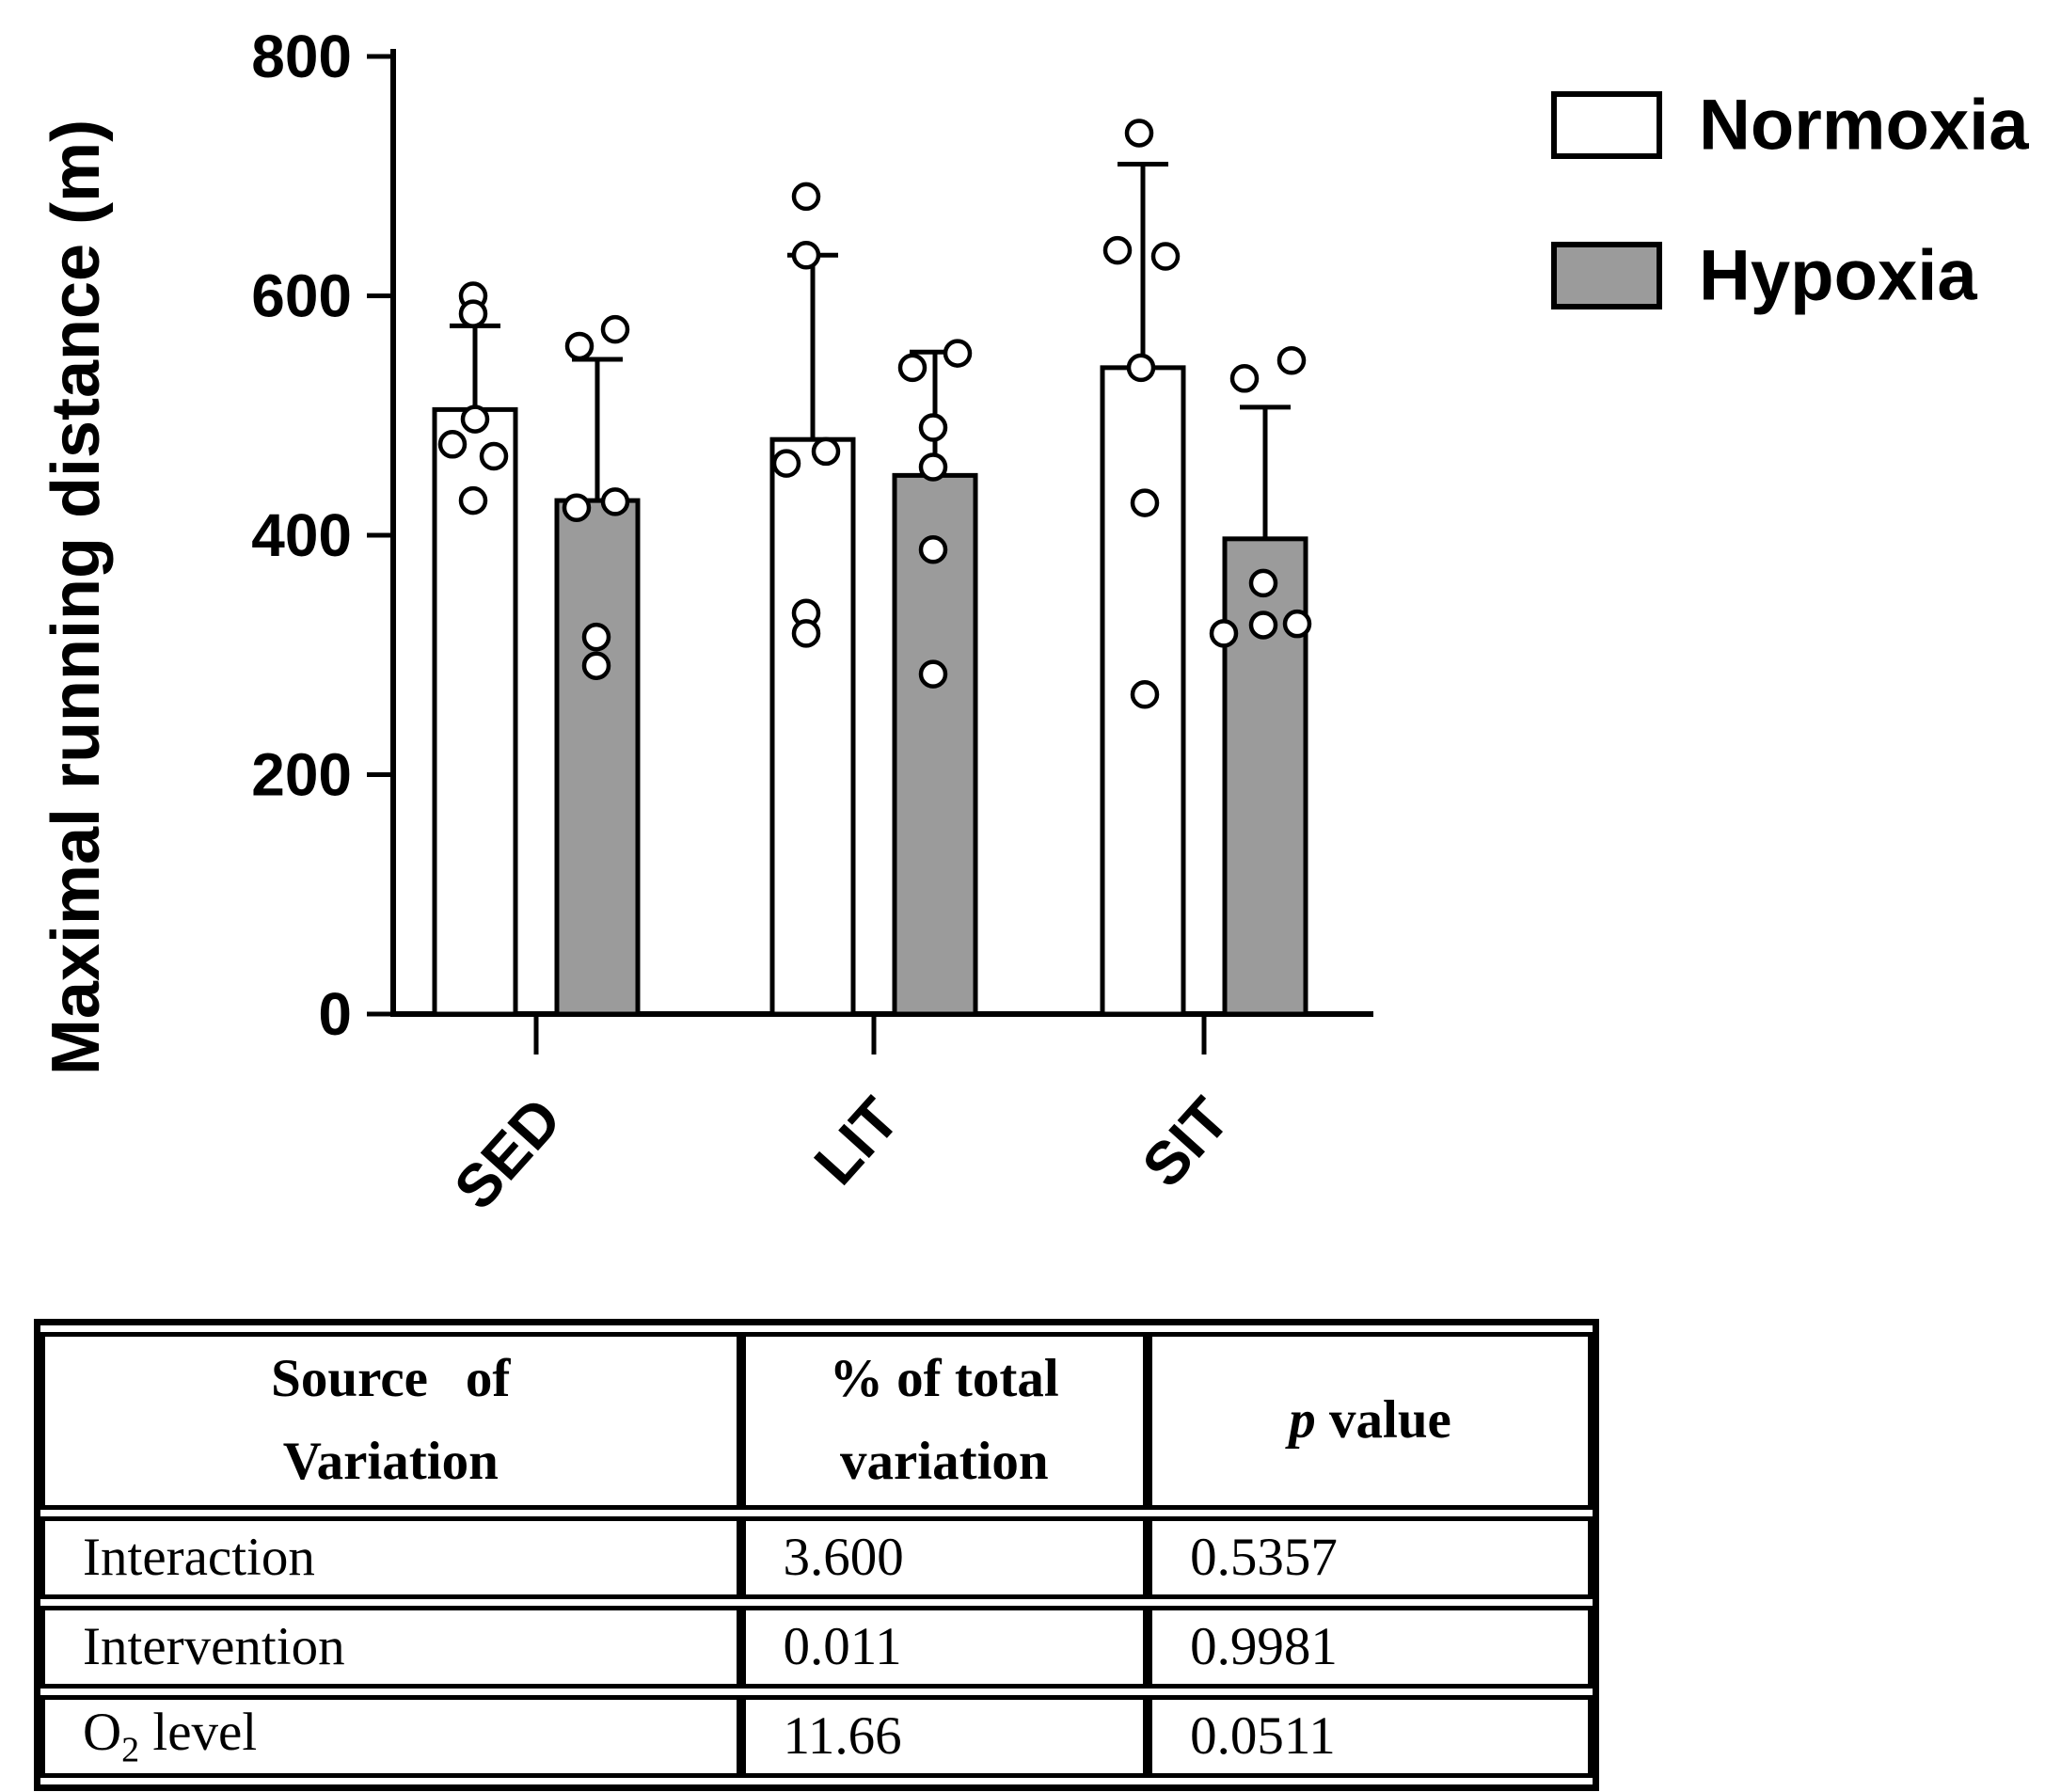 Image resolution: width=2061 pixels, height=1792 pixels. What do you see at coordinates (813, 727) in the screenshot?
I see `bar-lit-normoxia` at bounding box center [813, 727].